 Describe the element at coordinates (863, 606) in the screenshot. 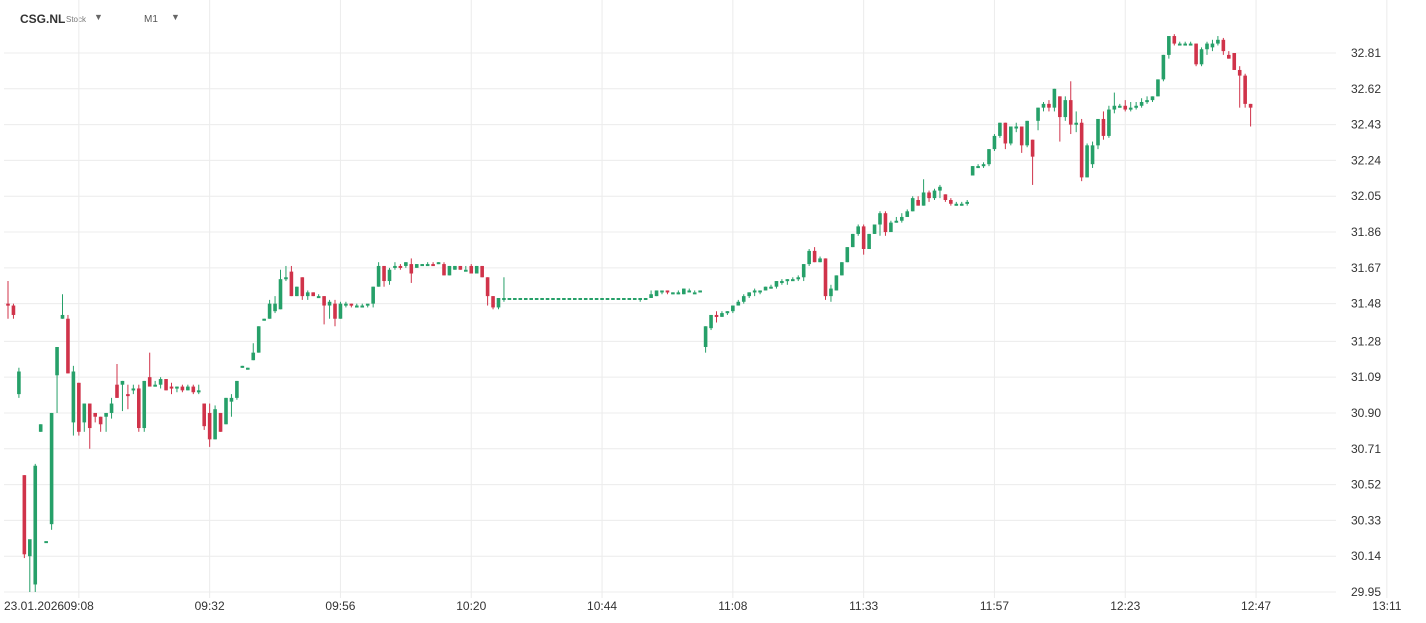

I see `x-tick-label: 11:33` at that location.